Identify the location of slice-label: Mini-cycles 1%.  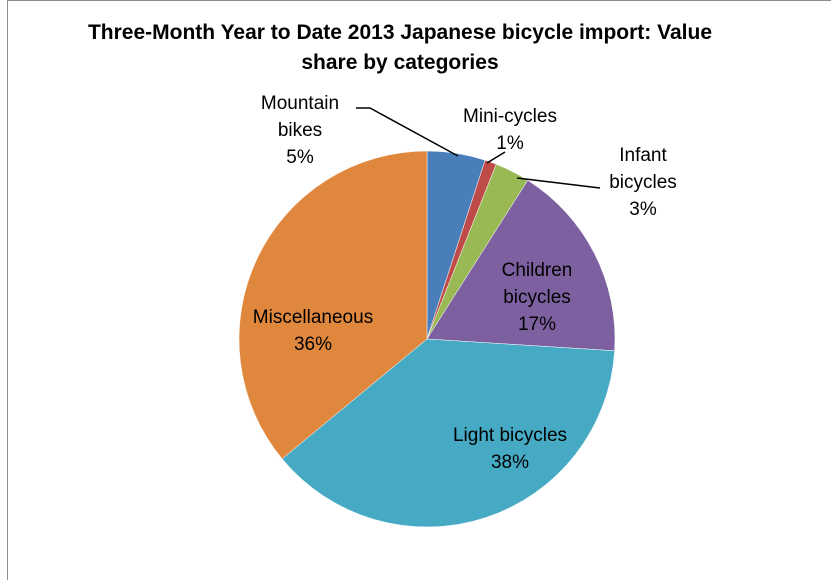
(510, 130).